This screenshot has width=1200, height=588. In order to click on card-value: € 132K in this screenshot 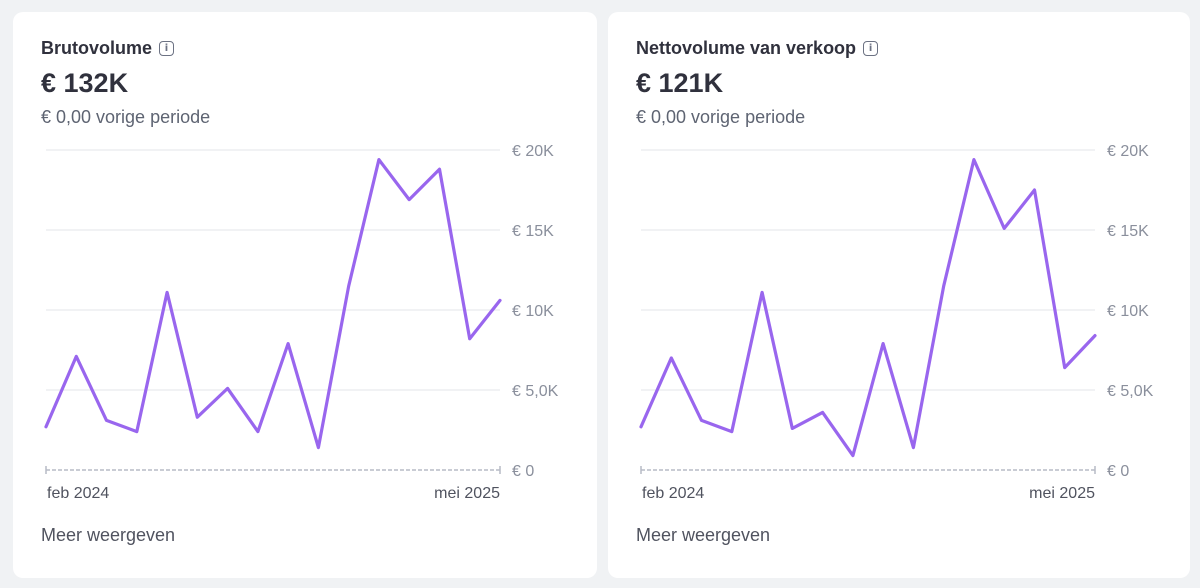, I will do `click(85, 83)`.